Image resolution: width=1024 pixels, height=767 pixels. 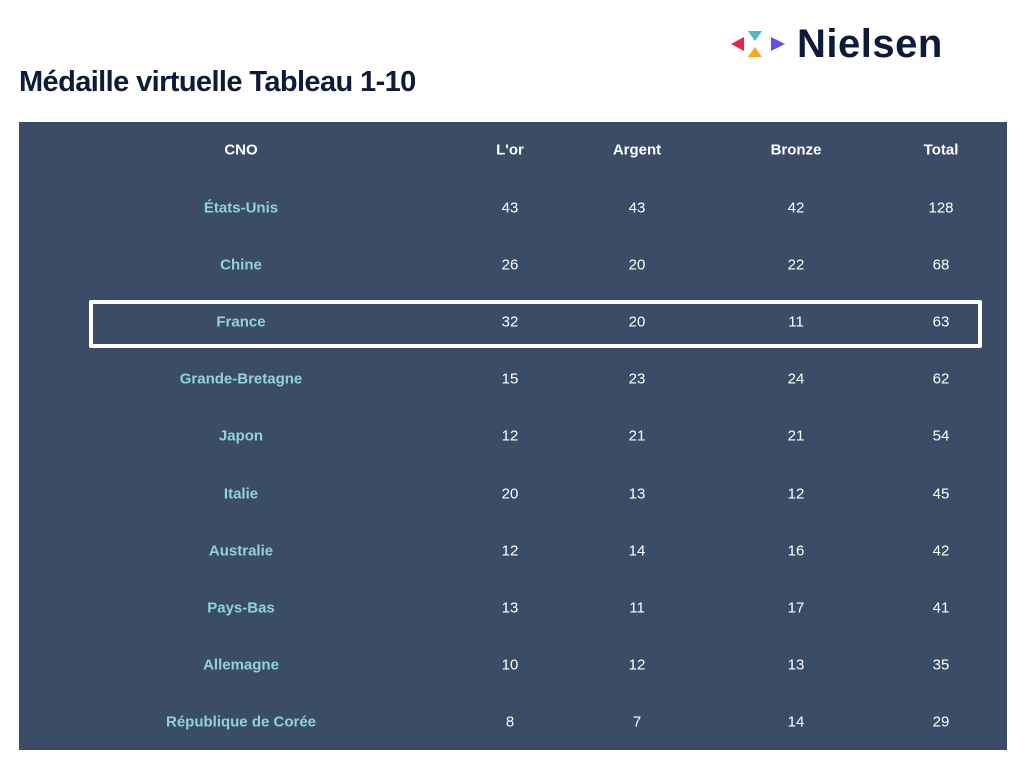 What do you see at coordinates (941, 379) in the screenshot?
I see `row-3-total: 62` at bounding box center [941, 379].